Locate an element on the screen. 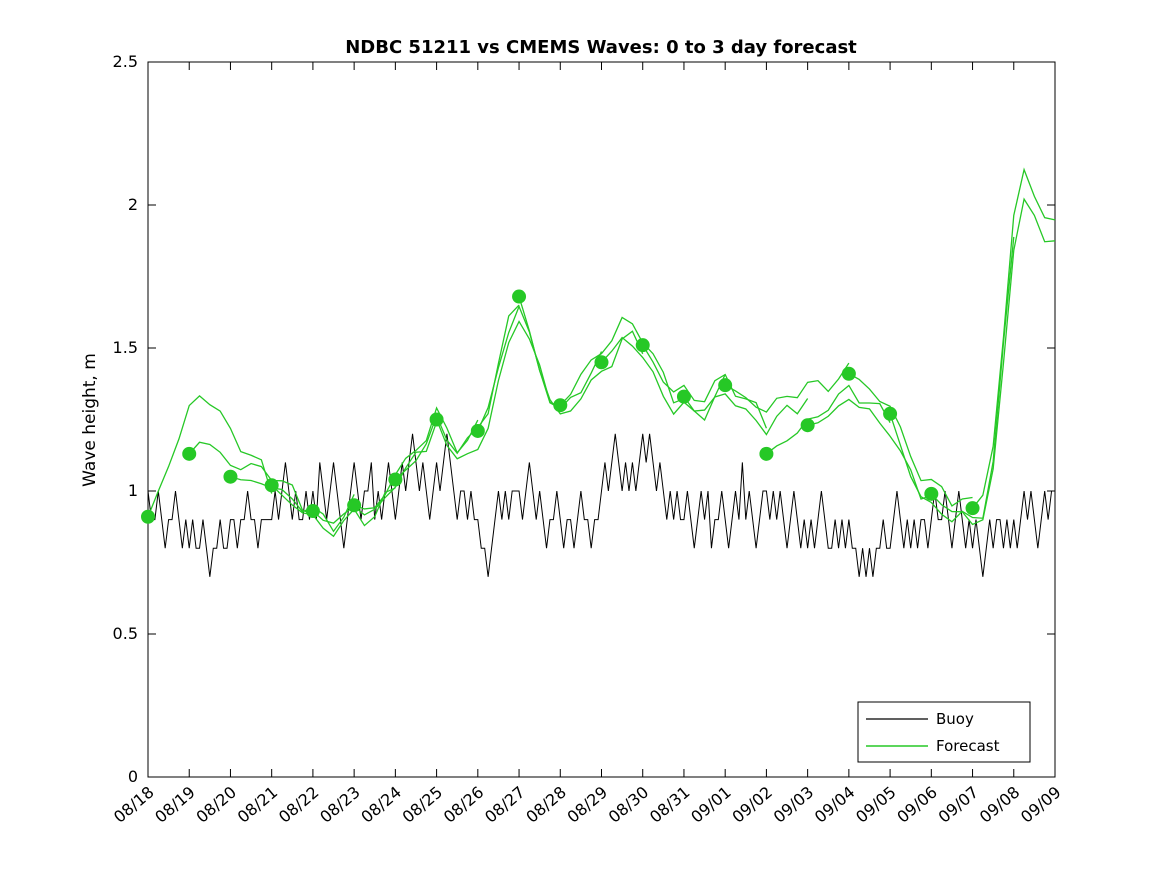  x-tick-label: 09/05 is located at coordinates (876, 805).